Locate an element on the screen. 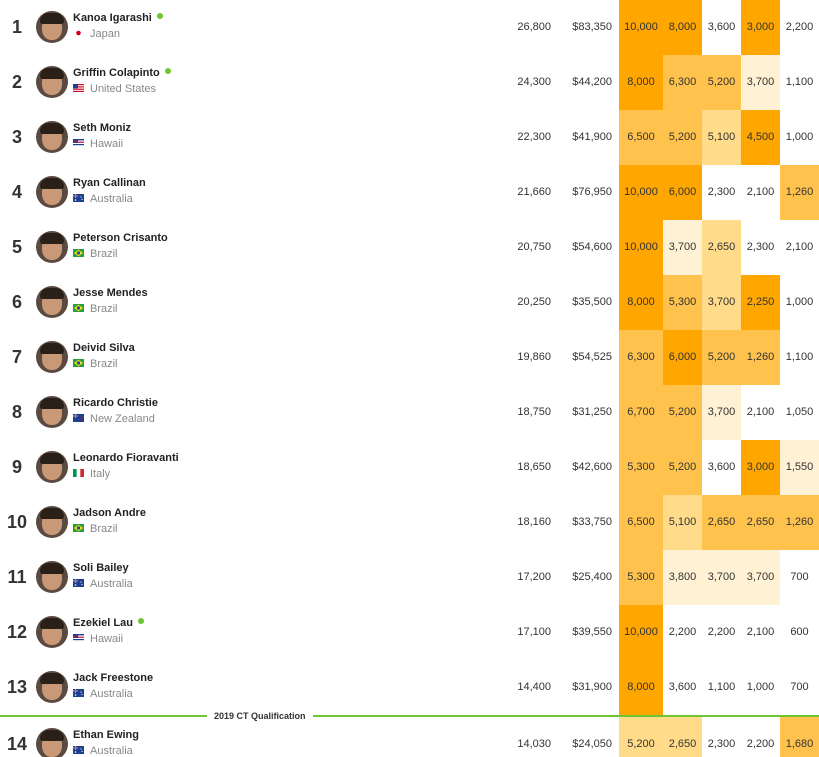 The height and width of the screenshot is (757, 819). total-points: 18,750 is located at coordinates (534, 412).